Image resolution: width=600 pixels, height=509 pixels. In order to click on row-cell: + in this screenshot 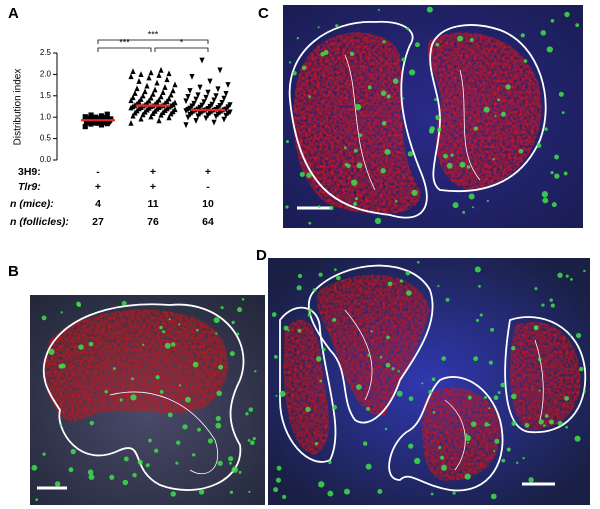, I will do `click(153, 172)`.